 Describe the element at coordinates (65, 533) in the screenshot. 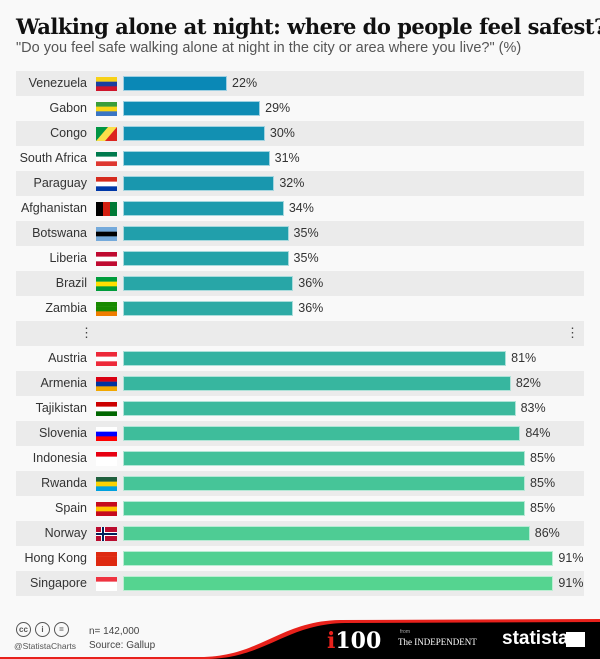

I see `category-label: Norway` at that location.